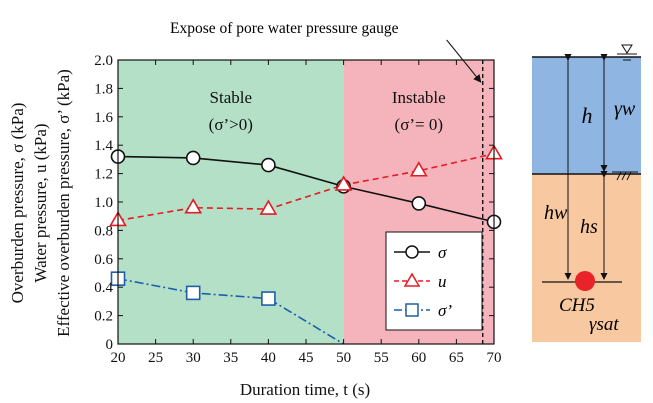 The width and height of the screenshot is (653, 403). Describe the element at coordinates (625, 109) in the screenshot. I see `label-gamma-w: γw` at that location.